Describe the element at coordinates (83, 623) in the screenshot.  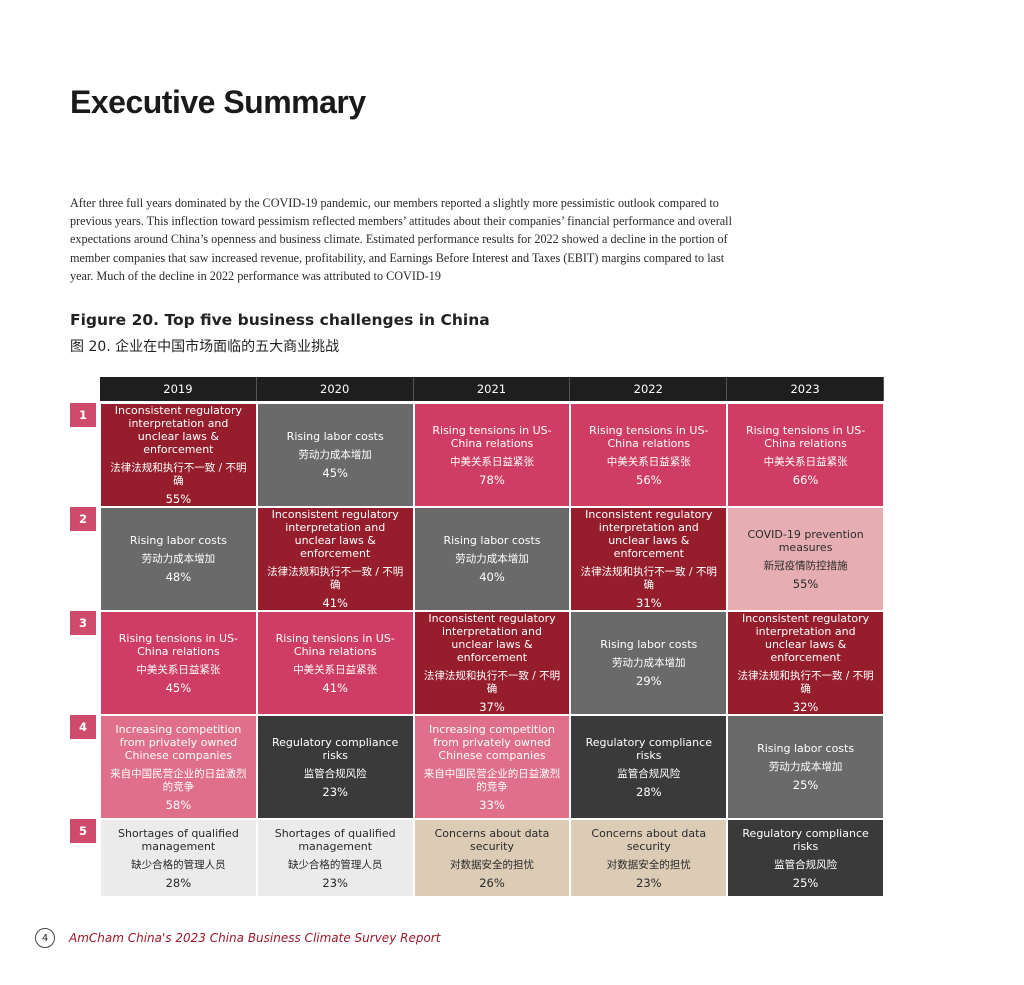
I see `rank-badge: 3` at that location.